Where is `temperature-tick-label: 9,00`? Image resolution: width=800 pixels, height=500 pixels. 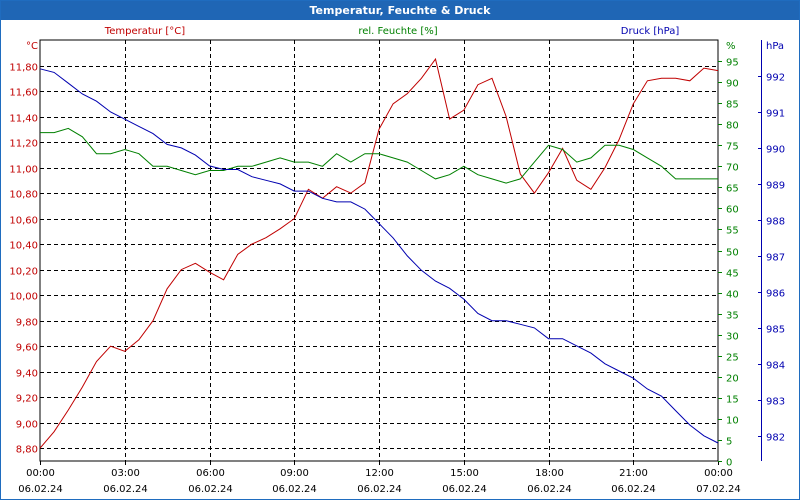
temperature-tick-label: 9,00 is located at coordinates (27, 425).